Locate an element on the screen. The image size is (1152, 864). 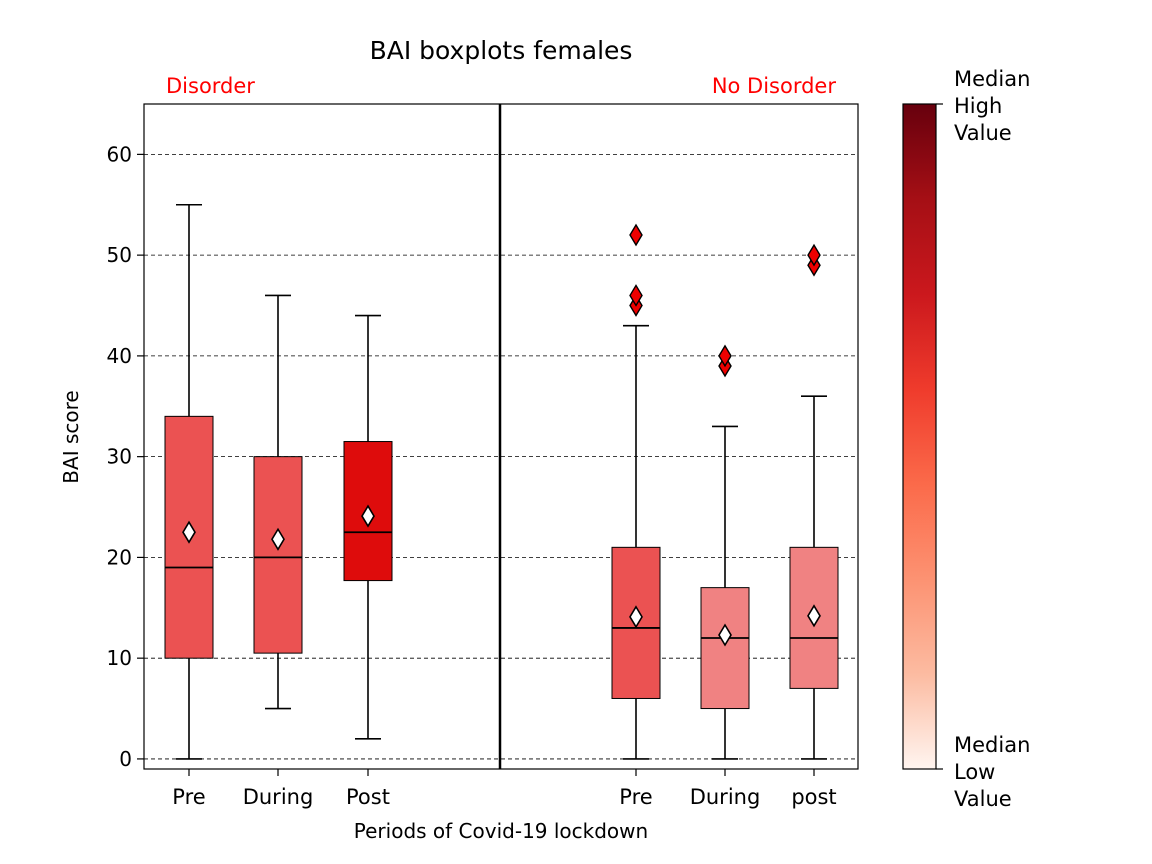
y-tick-label: 20 is located at coordinates (119, 557).